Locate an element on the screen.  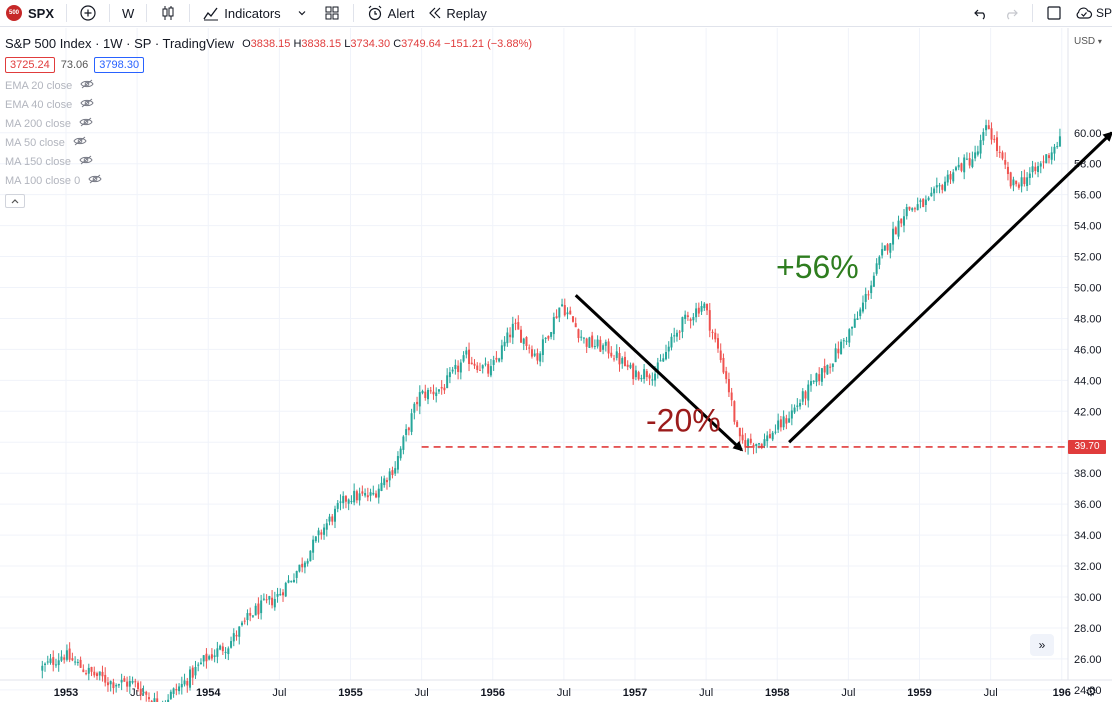
spread-value: 73.06 is located at coordinates (74, 65).